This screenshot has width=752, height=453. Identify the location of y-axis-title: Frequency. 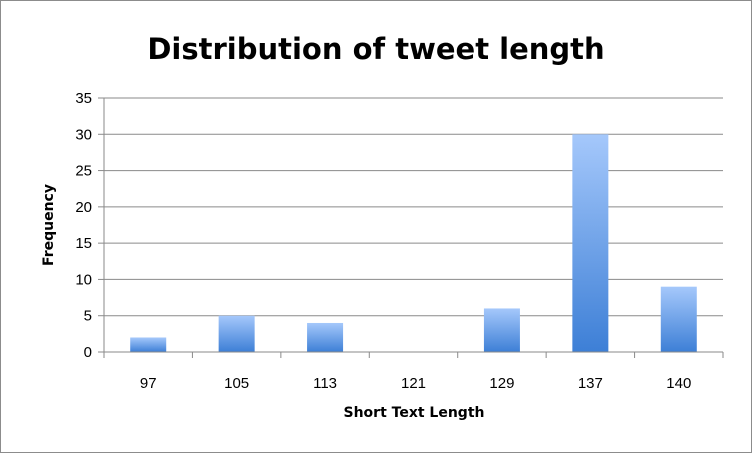
(49, 225).